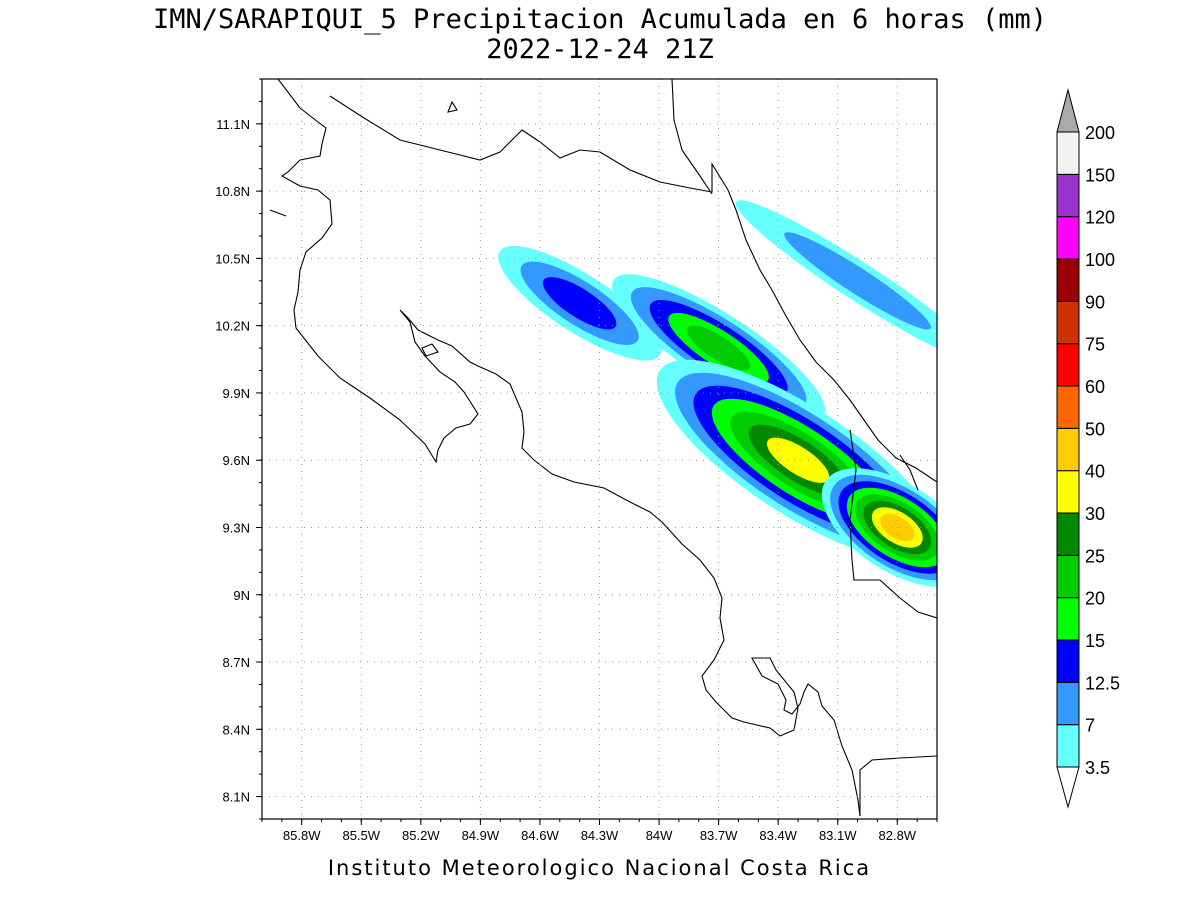 Image resolution: width=1200 pixels, height=900 pixels. Describe the element at coordinates (236, 527) in the screenshot. I see `y-tick-label: 9.3N` at that location.